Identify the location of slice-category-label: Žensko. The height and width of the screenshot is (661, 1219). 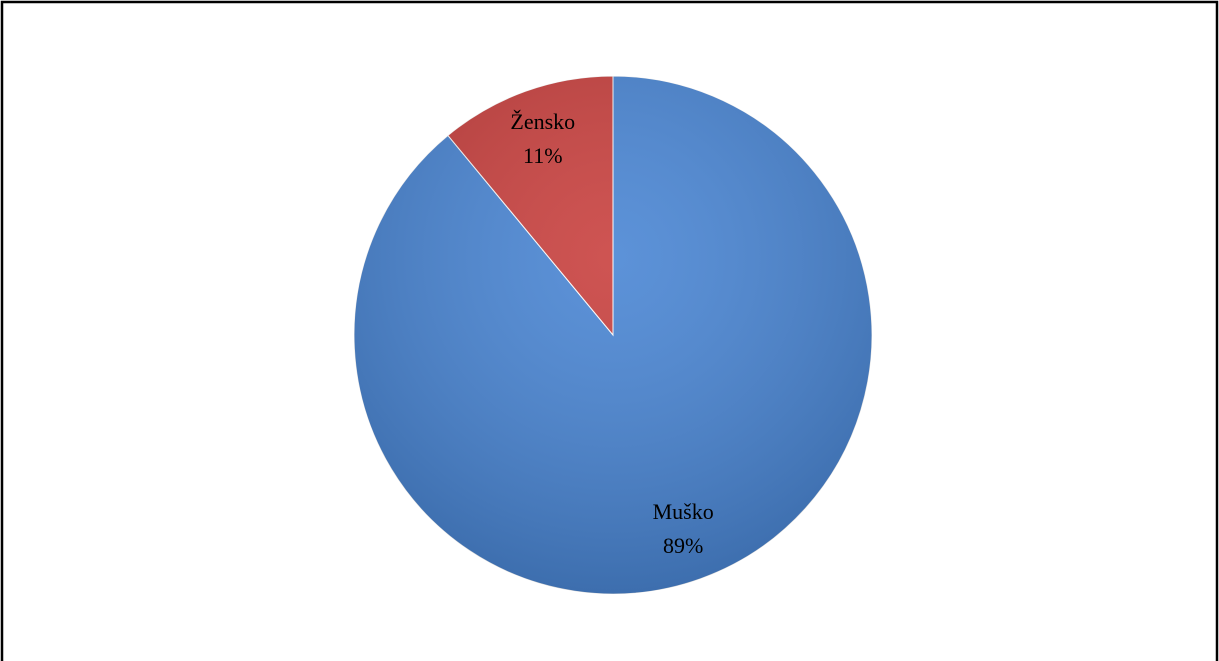
(542, 121).